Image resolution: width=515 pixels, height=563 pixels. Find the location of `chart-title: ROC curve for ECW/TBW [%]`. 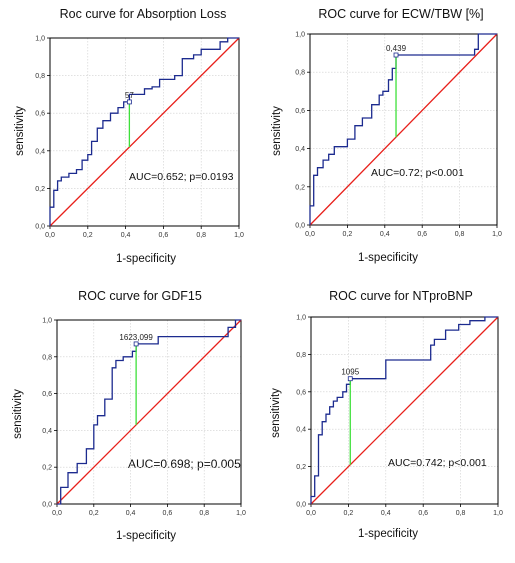

chart-title: ROC curve for ECW/TBW [%] is located at coordinates (400, 14).